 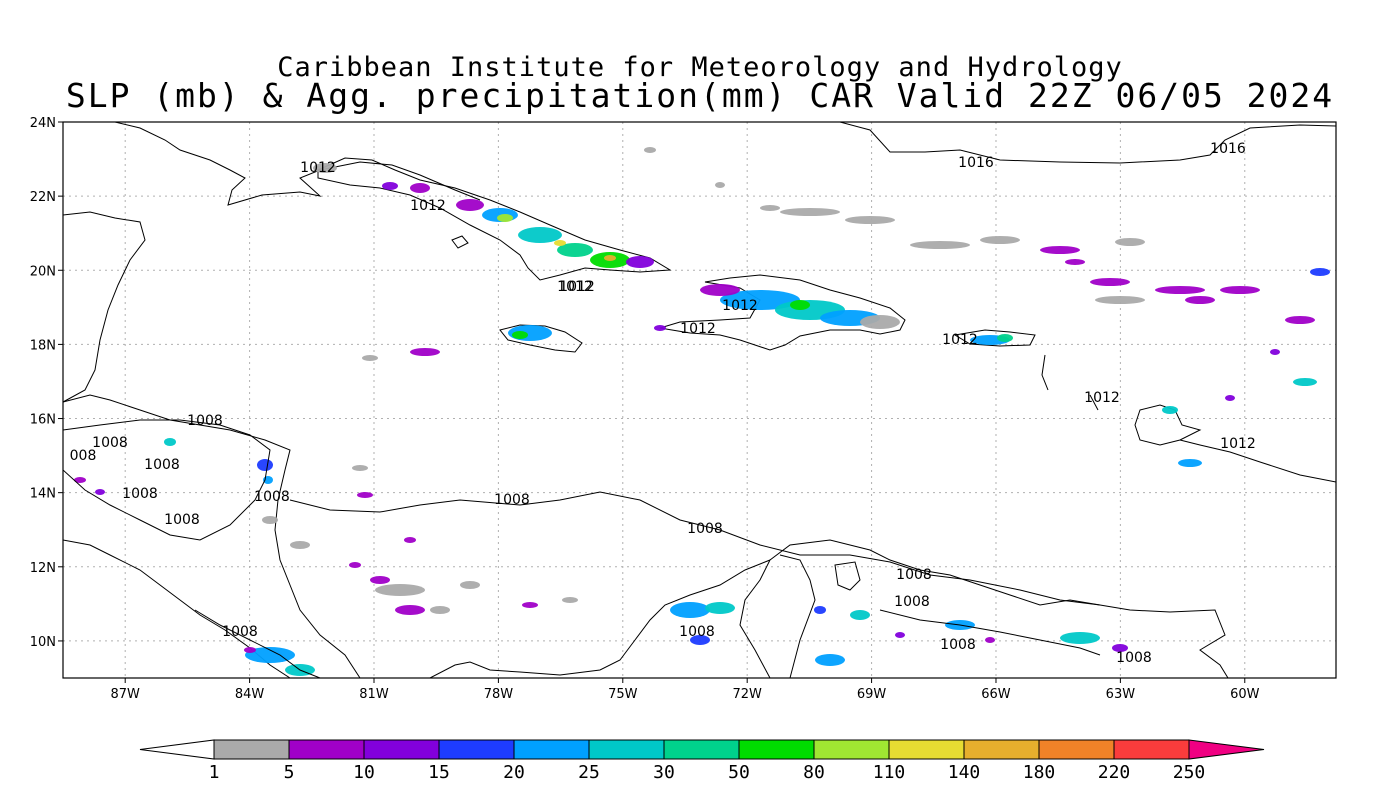 What do you see at coordinates (1189, 772) in the screenshot?
I see `colorbar-label: 250` at bounding box center [1189, 772].